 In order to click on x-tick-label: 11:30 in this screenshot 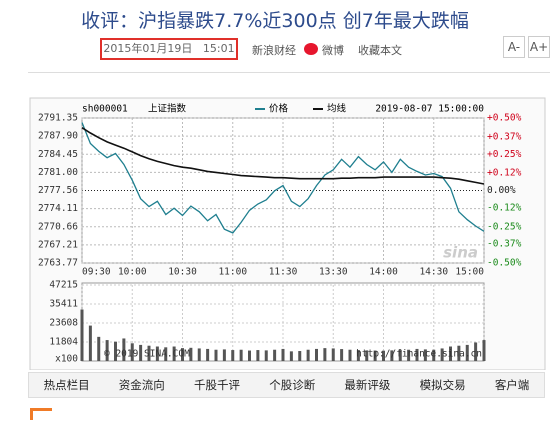, I will do `click(283, 272)`.